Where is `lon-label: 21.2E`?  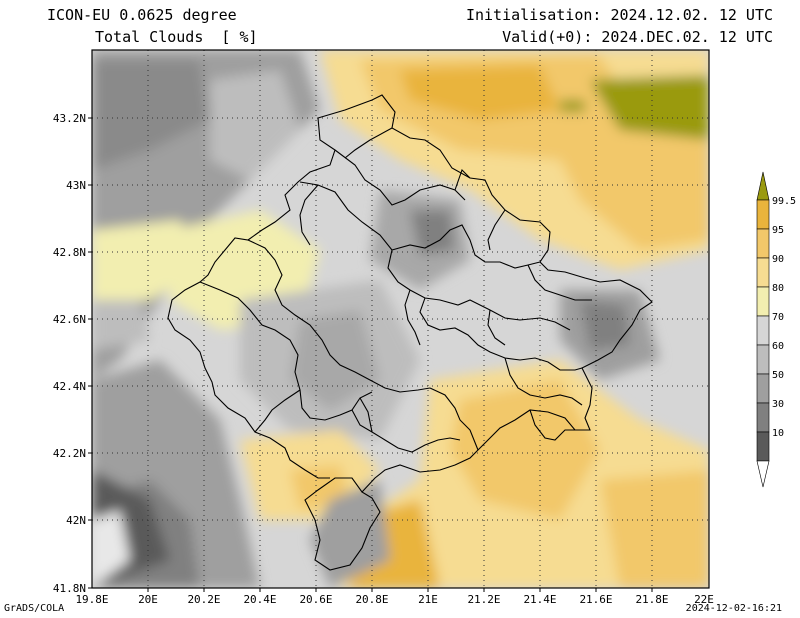
lon-label: 21.2E is located at coordinates (483, 599).